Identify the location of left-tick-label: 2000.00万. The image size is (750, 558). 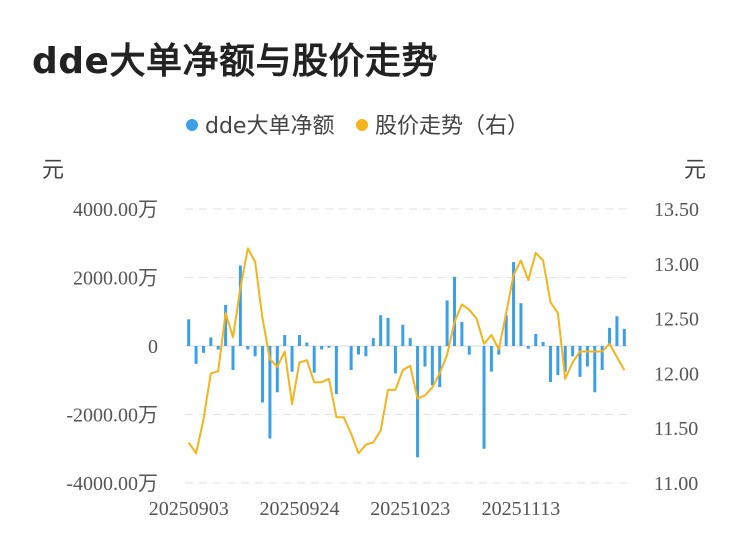
(115, 279).